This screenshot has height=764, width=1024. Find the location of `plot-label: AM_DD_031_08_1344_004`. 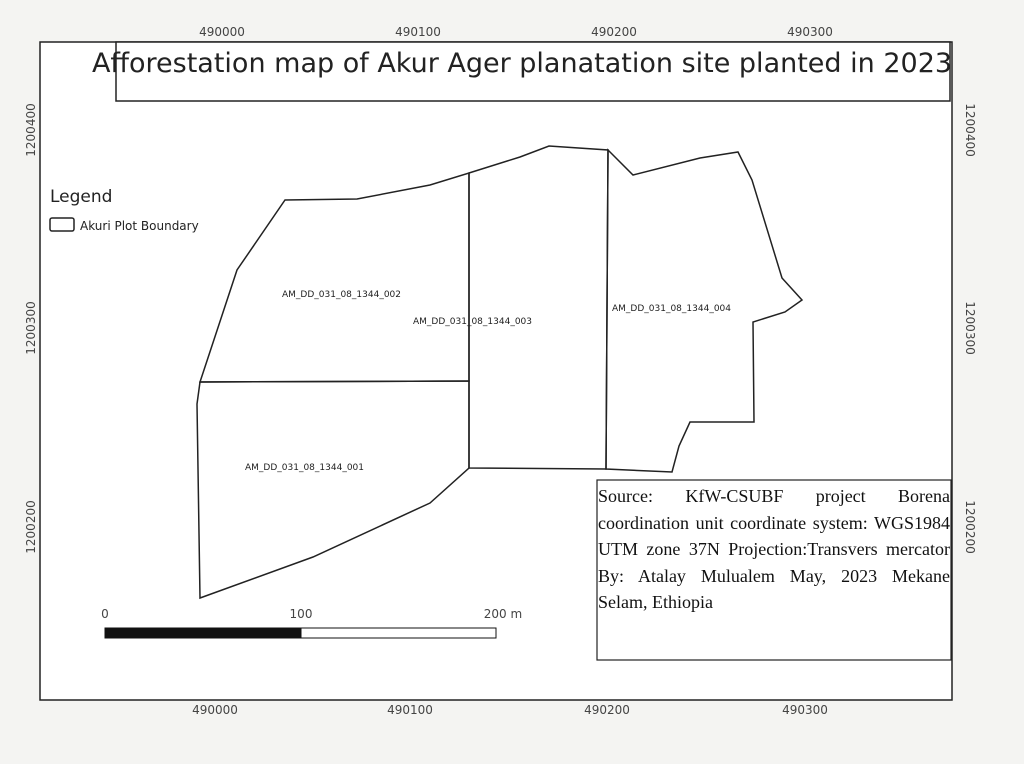

plot-label: AM_DD_031_08_1344_004 is located at coordinates (671, 309).